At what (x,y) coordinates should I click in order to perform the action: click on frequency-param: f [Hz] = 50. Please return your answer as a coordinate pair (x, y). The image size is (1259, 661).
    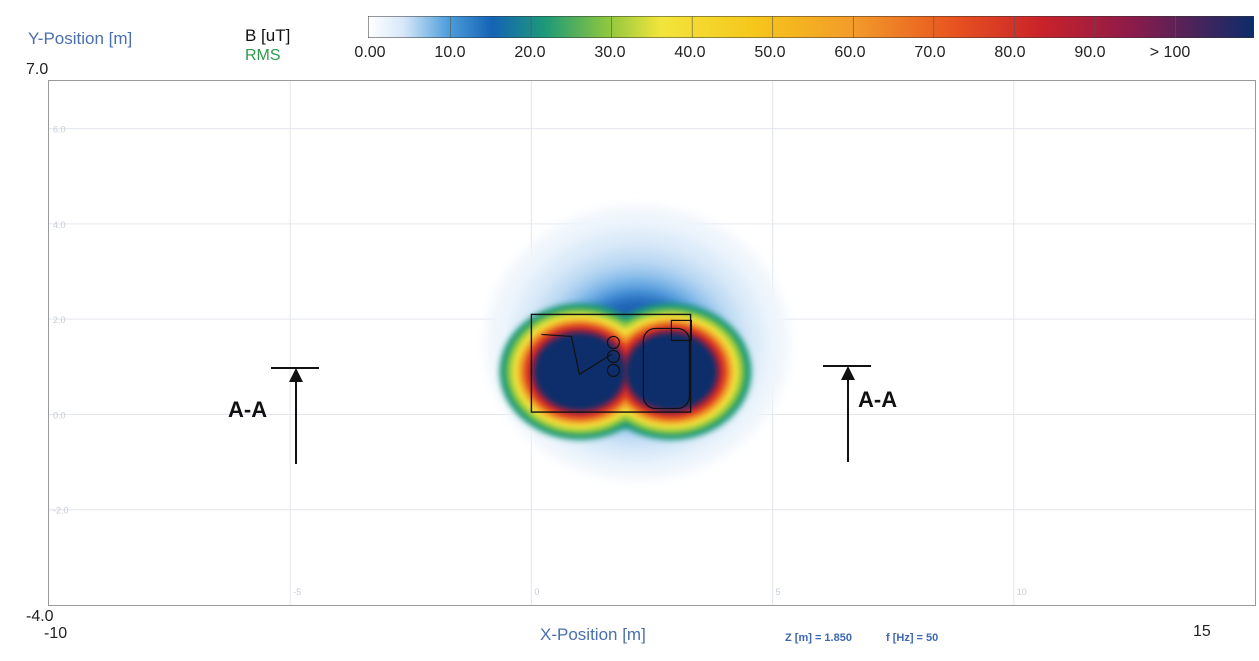
    Looking at the image, I should click on (912, 638).